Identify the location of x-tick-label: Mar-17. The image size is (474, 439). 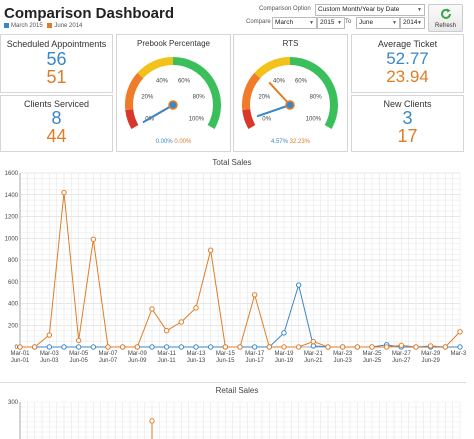
(255, 354).